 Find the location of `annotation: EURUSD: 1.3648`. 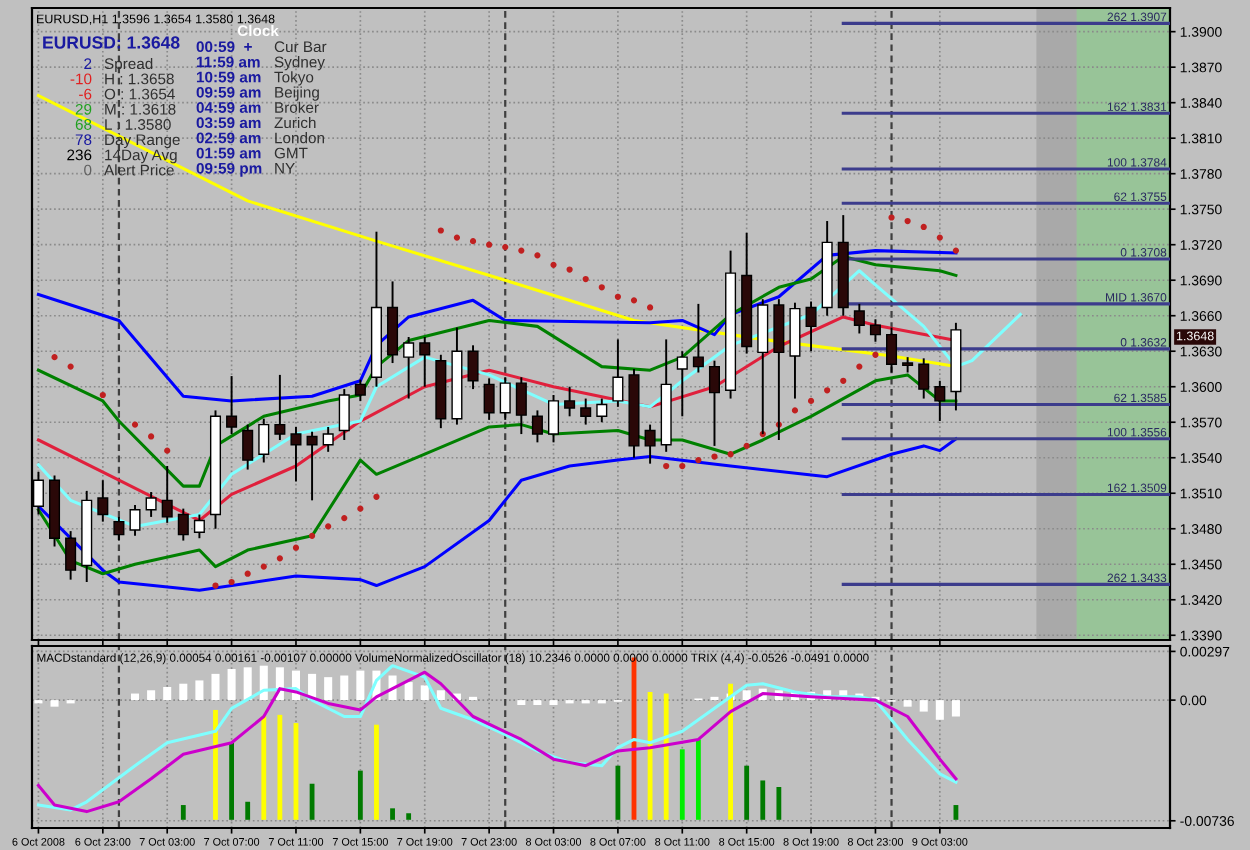

annotation: EURUSD: 1.3648 is located at coordinates (111, 42).